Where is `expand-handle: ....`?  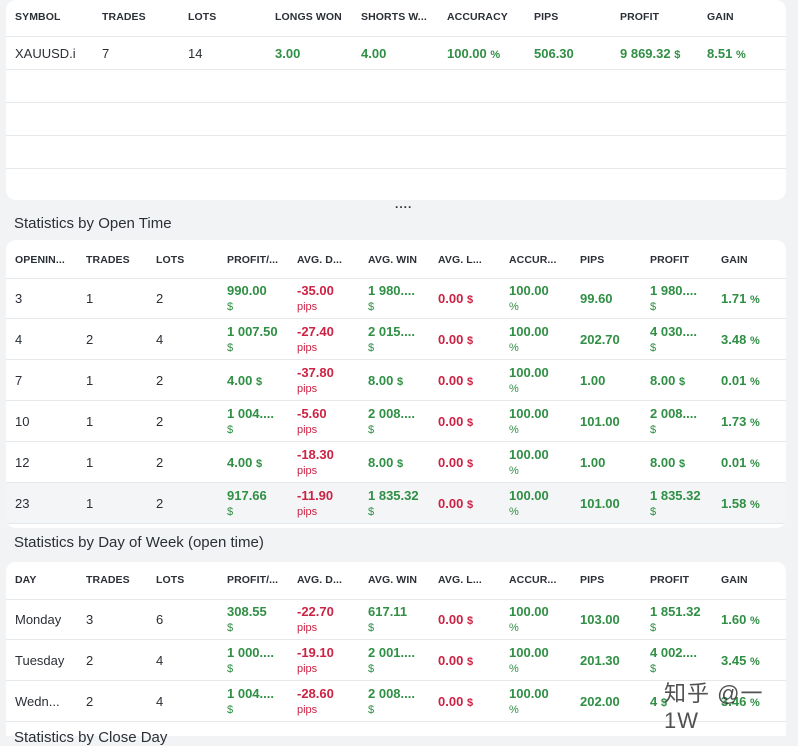
expand-handle: .... is located at coordinates (404, 204).